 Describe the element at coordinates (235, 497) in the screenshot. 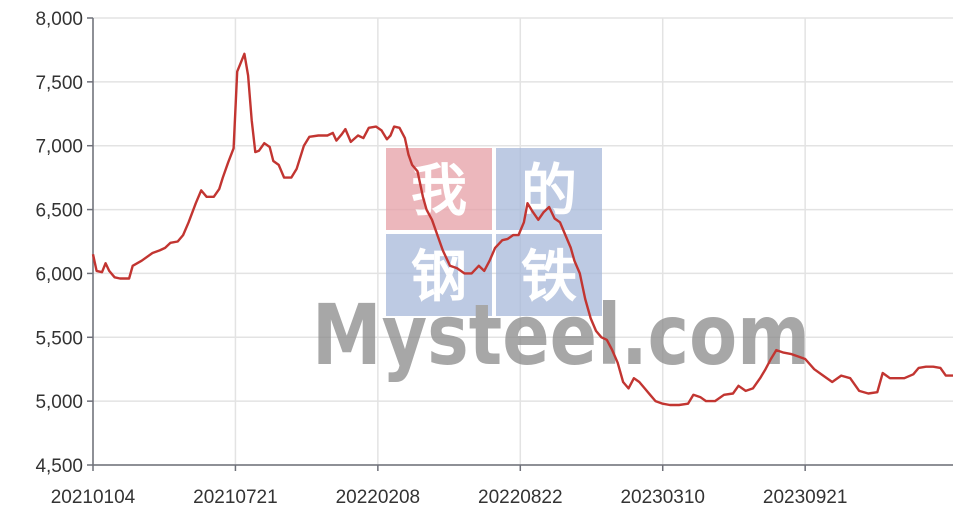

I see `x-tick-label: 20210721` at that location.